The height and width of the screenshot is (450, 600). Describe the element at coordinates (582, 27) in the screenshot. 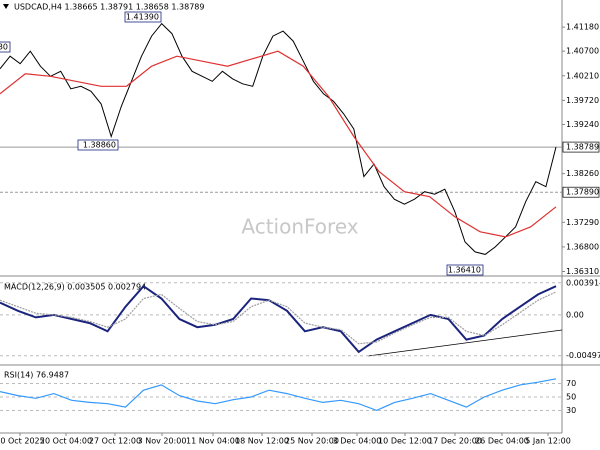

I see `y-tick-label: 1.41180` at that location.